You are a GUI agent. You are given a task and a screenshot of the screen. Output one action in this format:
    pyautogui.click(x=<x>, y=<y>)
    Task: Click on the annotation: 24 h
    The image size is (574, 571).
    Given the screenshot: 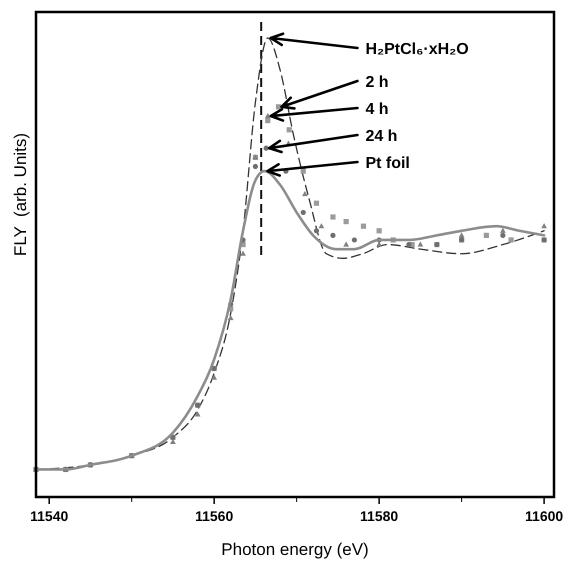 What is the action you would take?
    pyautogui.click(x=381, y=136)
    